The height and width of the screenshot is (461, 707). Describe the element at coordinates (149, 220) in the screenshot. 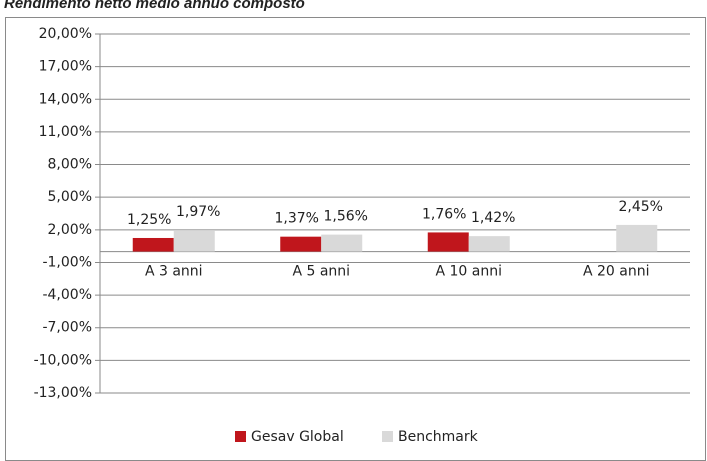

I see `data-label: 1,25%` at that location.